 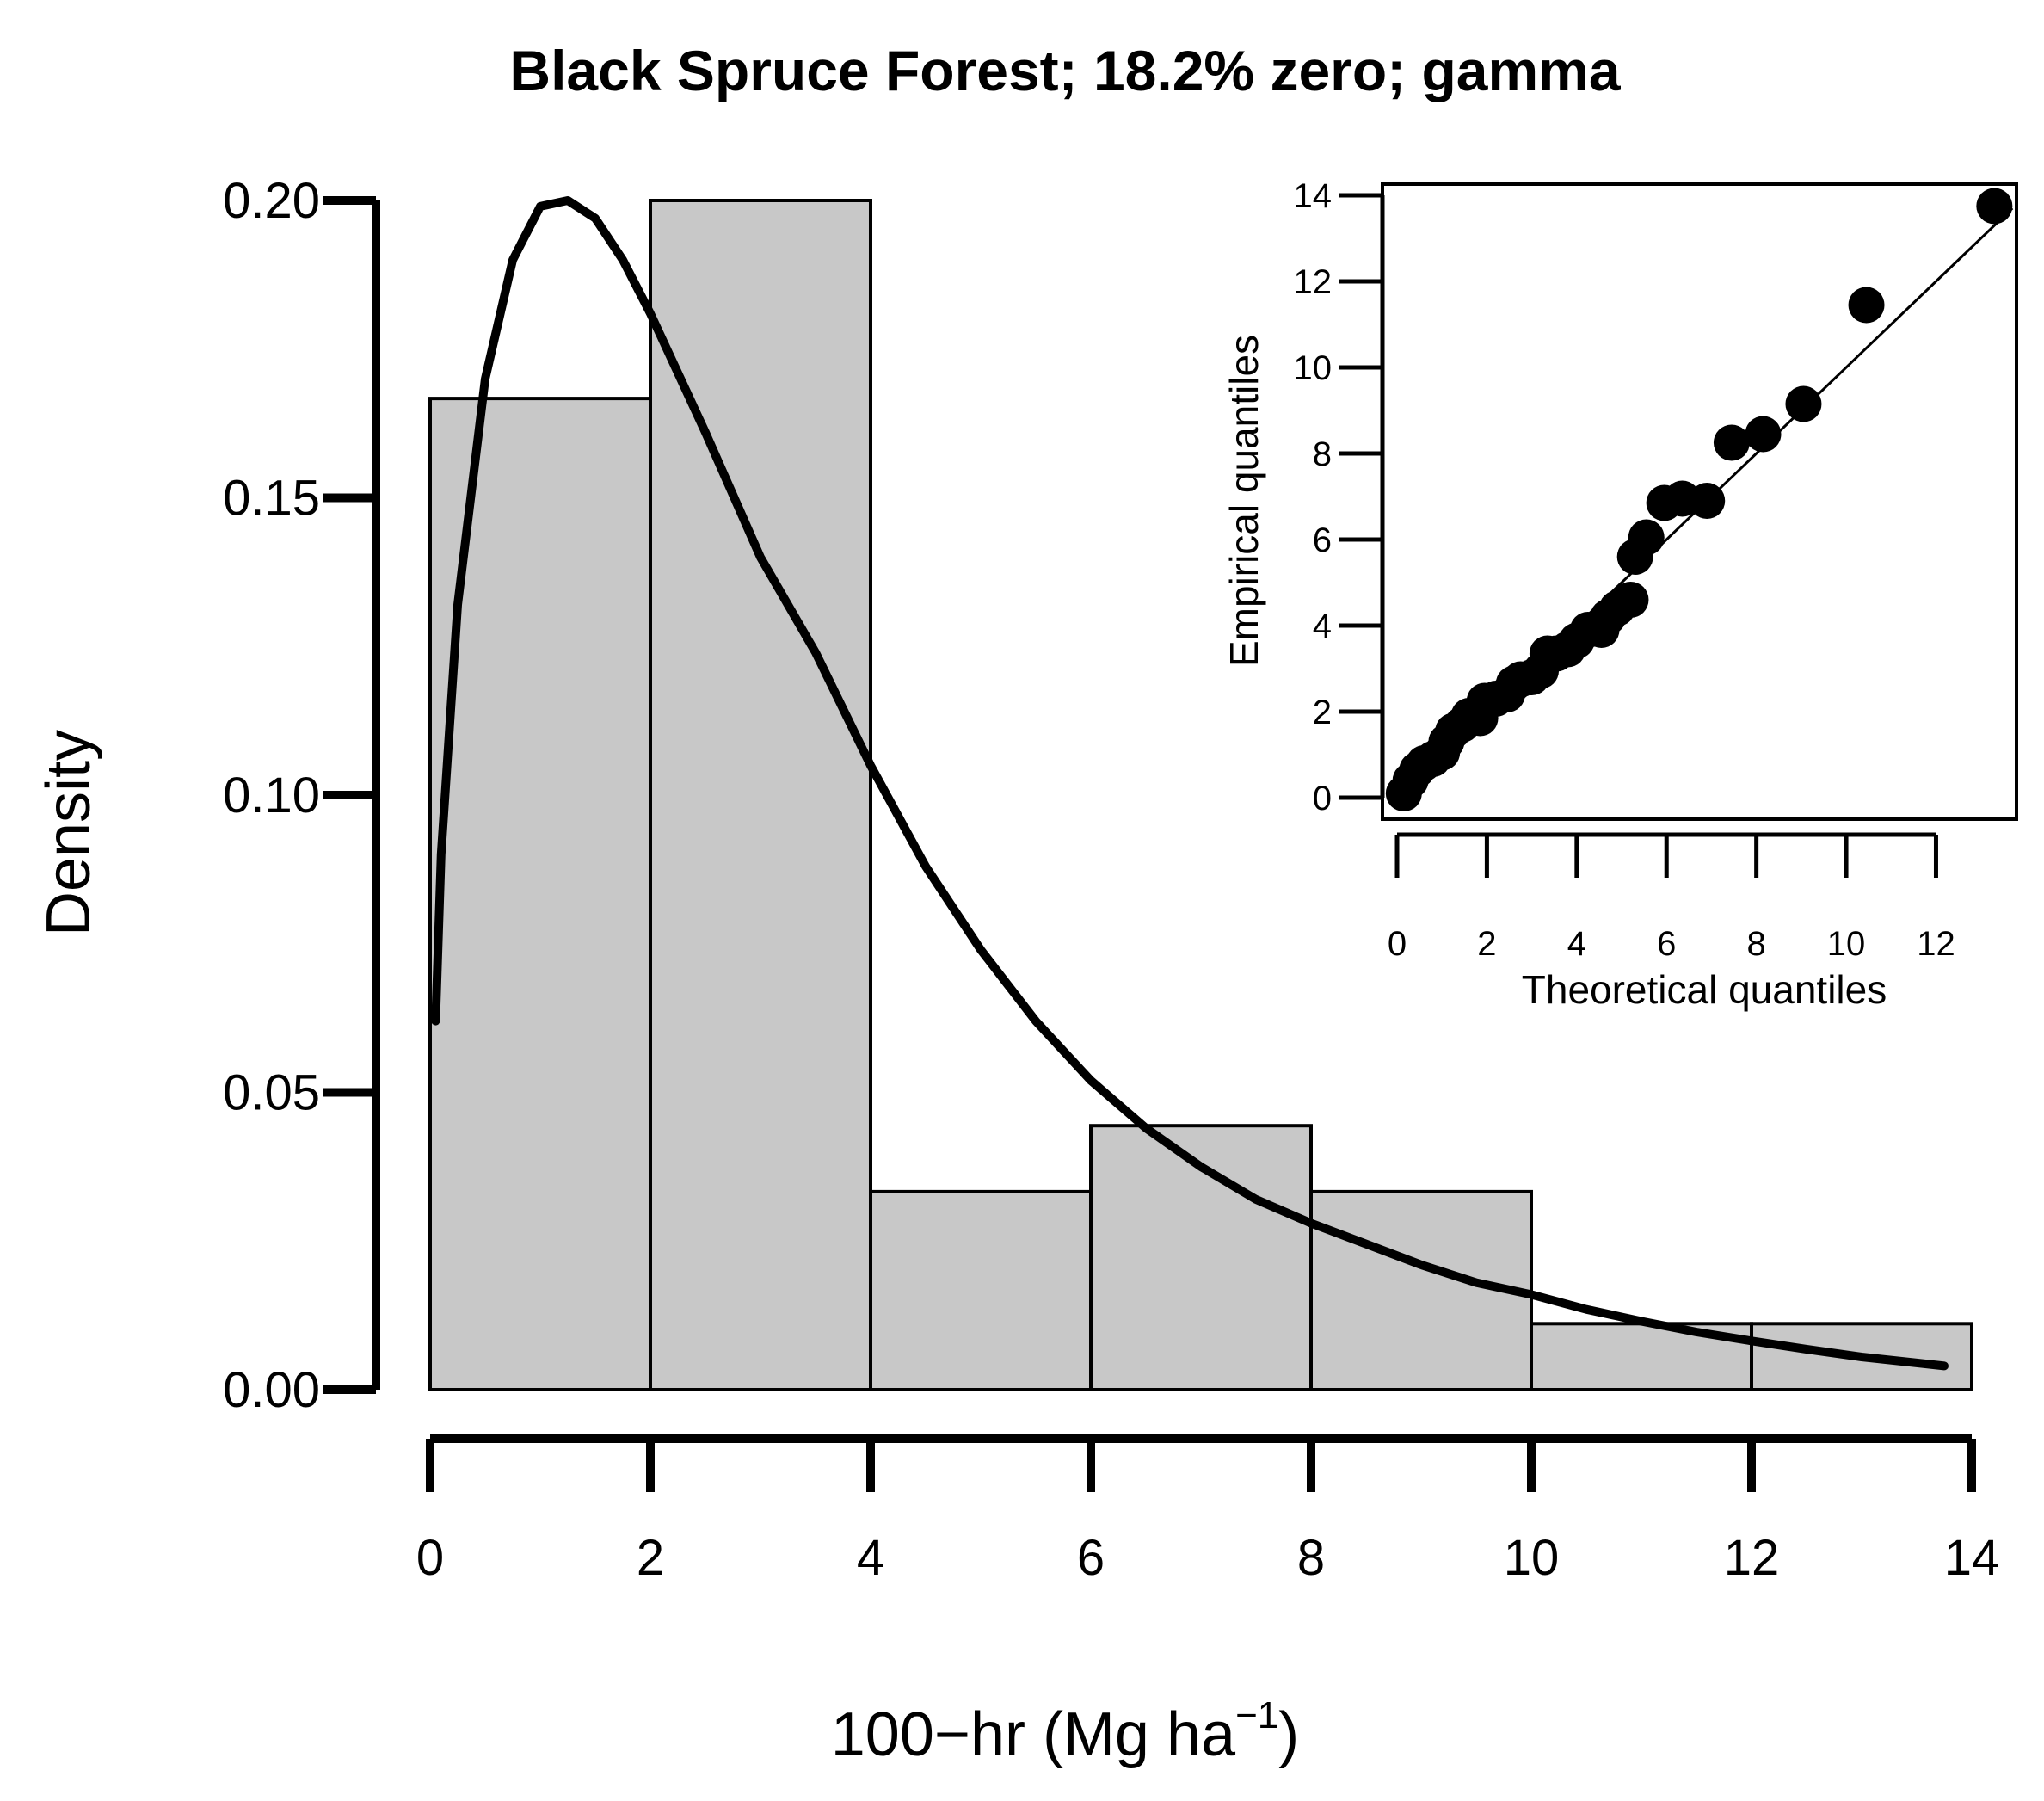 What do you see at coordinates (1322, 540) in the screenshot?
I see `qq-y-tick-label: 6` at bounding box center [1322, 540].